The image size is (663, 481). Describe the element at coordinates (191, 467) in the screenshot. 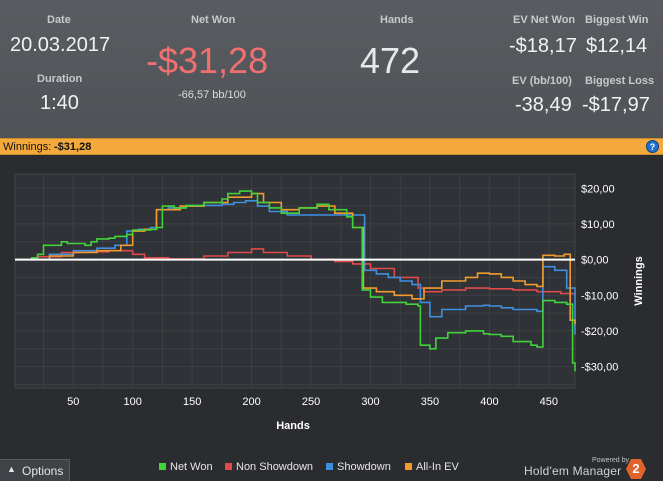

I see `legend-label-net-won: Net Won` at that location.